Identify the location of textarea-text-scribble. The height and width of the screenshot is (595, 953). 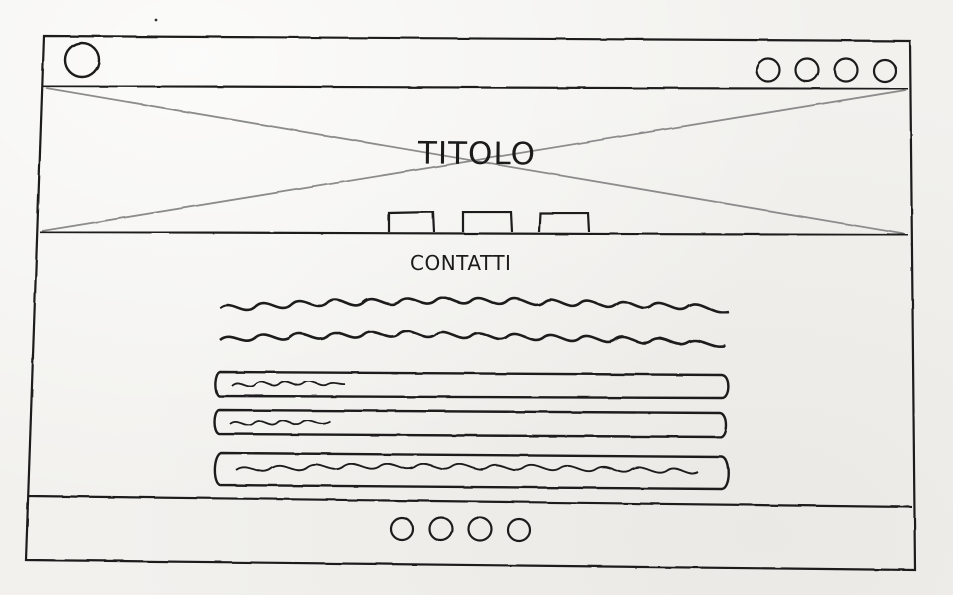
(467, 468).